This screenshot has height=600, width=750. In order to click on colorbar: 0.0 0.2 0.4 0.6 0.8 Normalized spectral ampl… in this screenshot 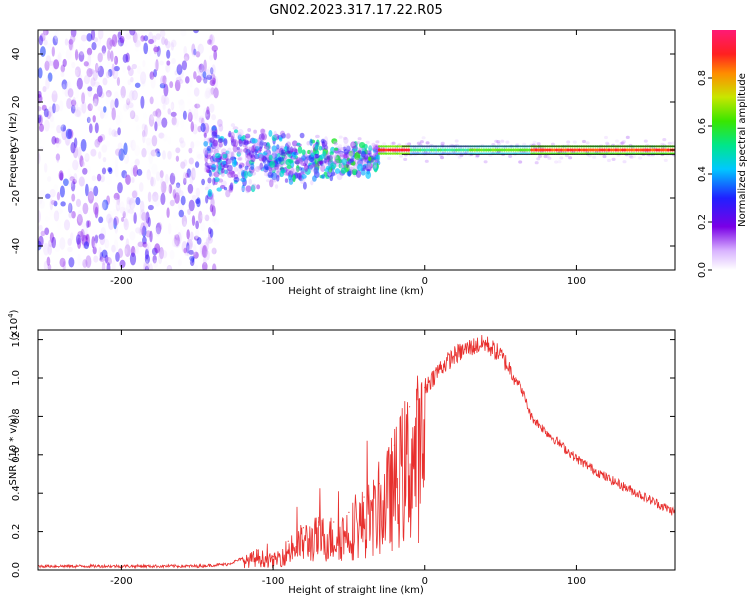, I will do `click(722, 154)`.